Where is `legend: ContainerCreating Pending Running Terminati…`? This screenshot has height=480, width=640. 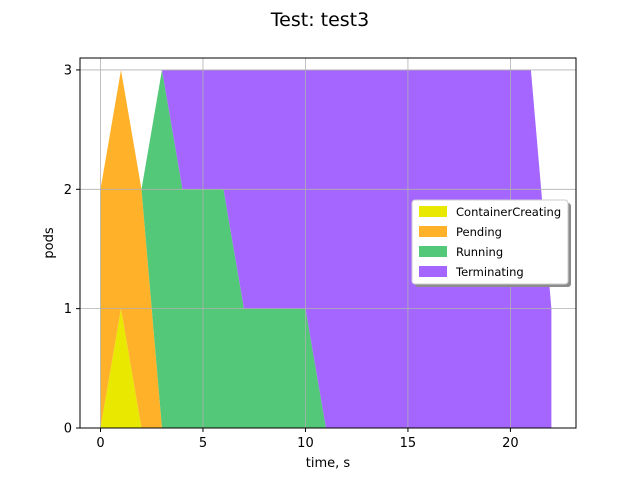 legend: ContainerCreating Pending Running Terminati… is located at coordinates (491, 243).